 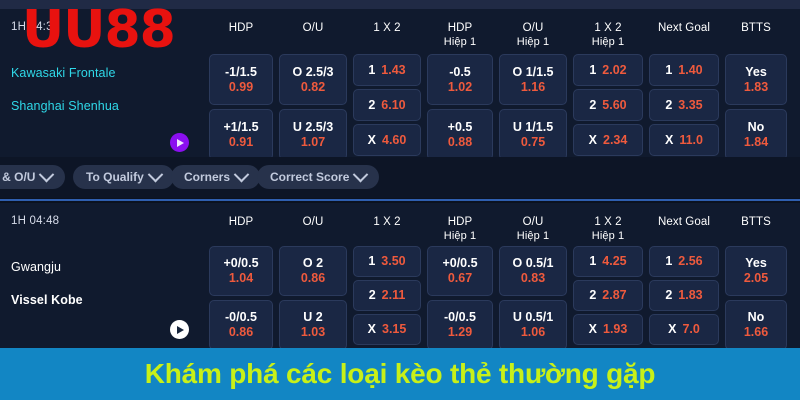 I want to click on odds-cell-1x2-h1-home: 1 2.02, so click(x=608, y=70).